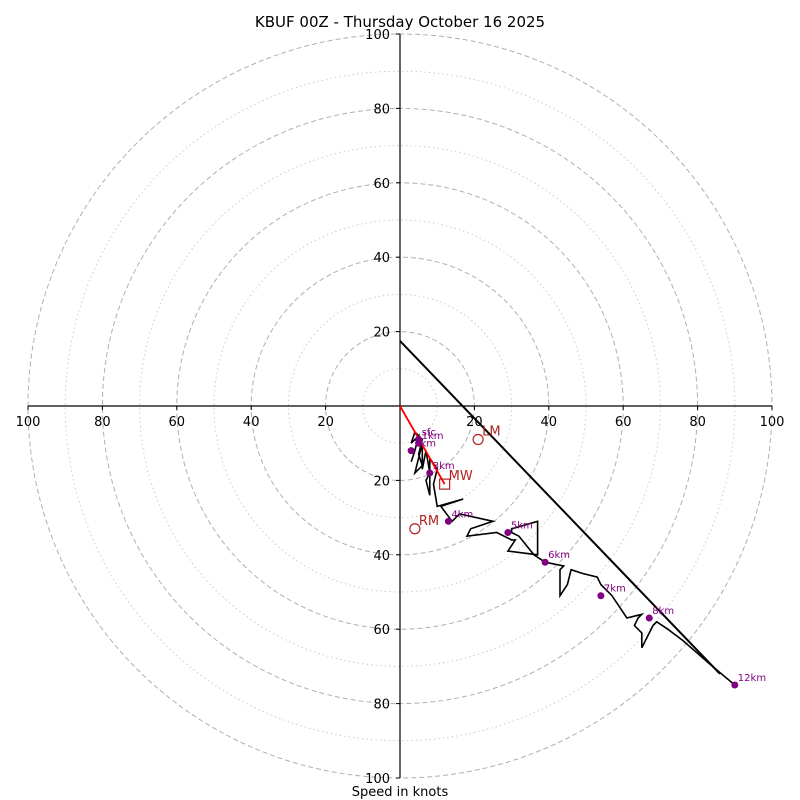  Describe the element at coordinates (478, 439) in the screenshot. I see `storm-motion-marker-lm` at that location.